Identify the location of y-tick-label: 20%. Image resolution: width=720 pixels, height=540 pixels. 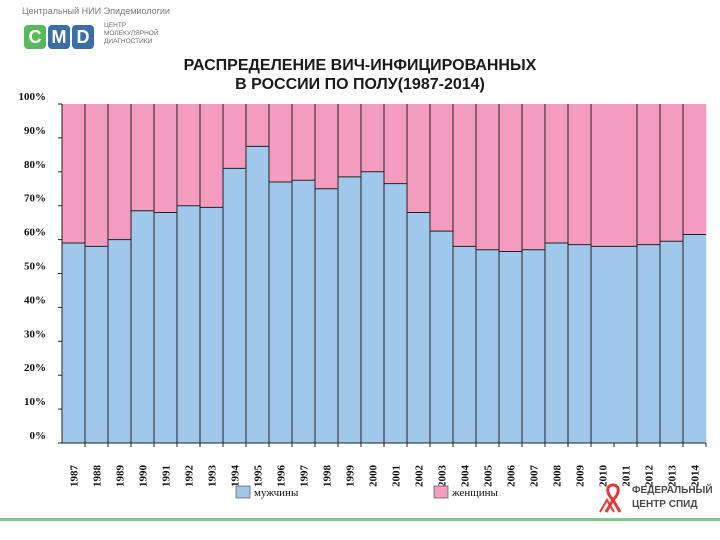
(35, 368).